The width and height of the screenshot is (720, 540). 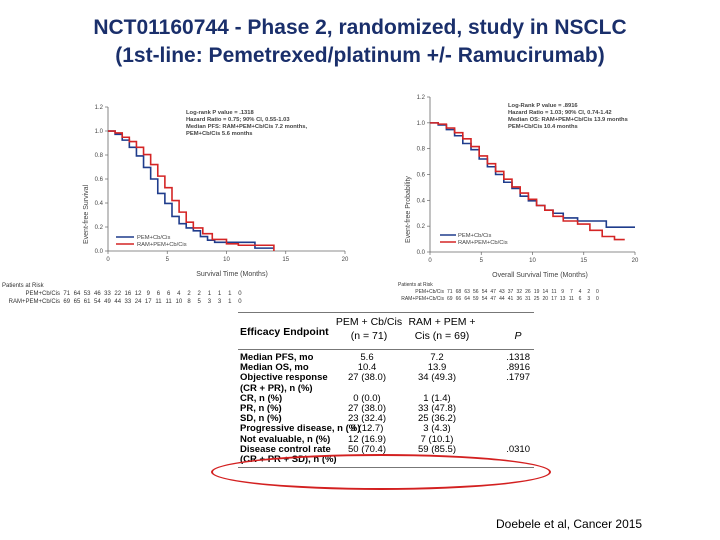 What do you see at coordinates (484, 299) in the screenshot?
I see `os-risk-value: 54` at bounding box center [484, 299].